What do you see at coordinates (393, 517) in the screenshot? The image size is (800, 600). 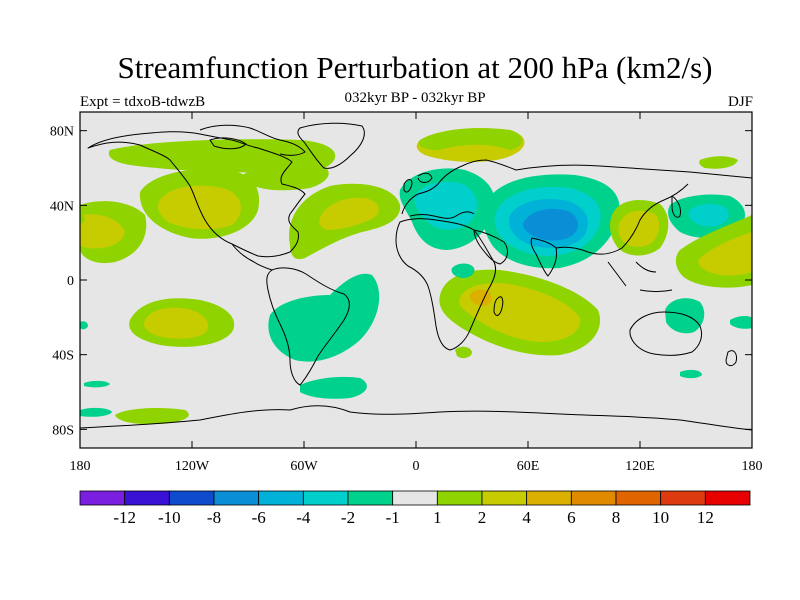 I see `colorbar-label: -1` at bounding box center [393, 517].